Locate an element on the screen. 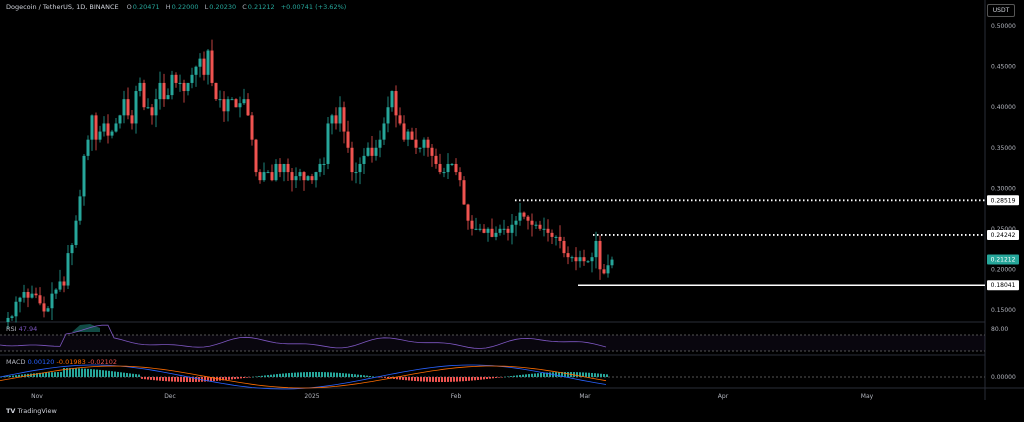 The width and height of the screenshot is (1024, 422). y-tick-label: 0.15000 is located at coordinates (1003, 310).